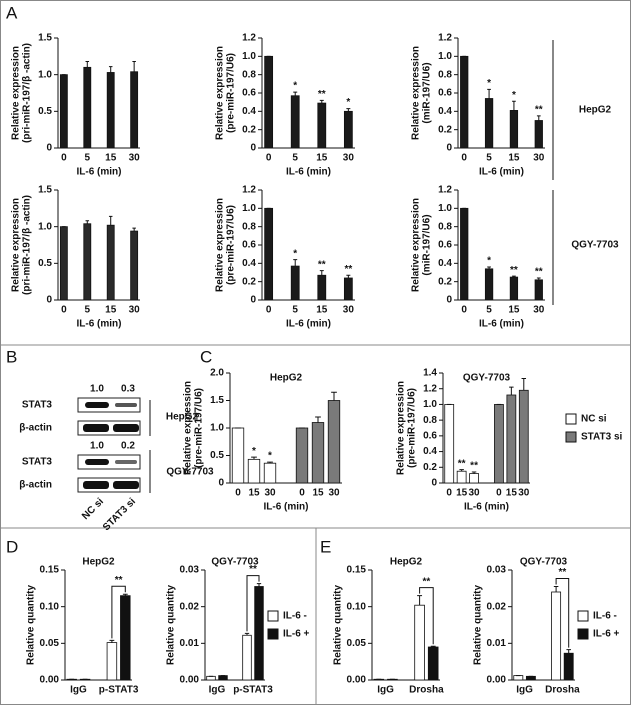  Describe the element at coordinates (325, 546) in the screenshot. I see `panel-label: E` at that location.